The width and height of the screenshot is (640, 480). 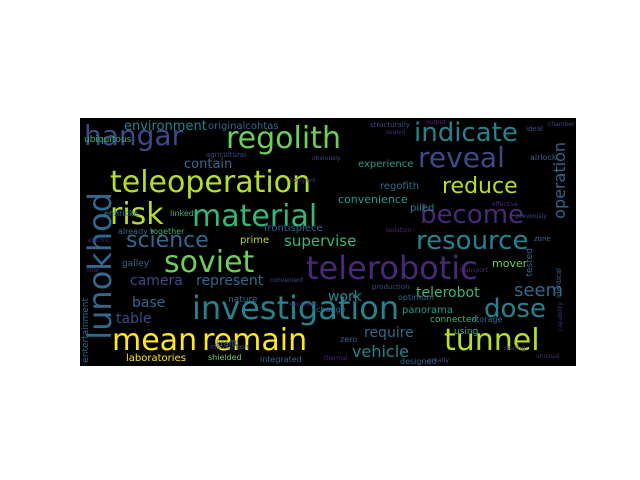 What do you see at coordinates (391, 287) in the screenshot?
I see `cloud-word: production` at bounding box center [391, 287].